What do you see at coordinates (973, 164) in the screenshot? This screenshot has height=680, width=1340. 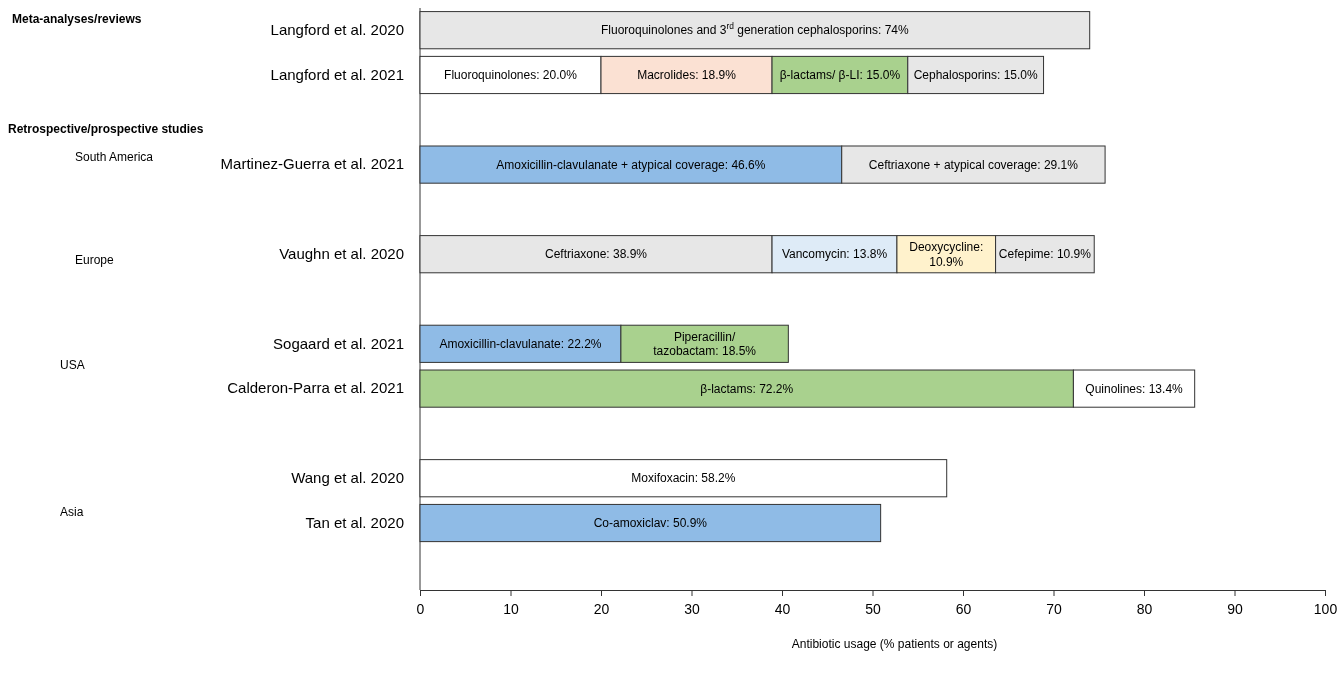 I see `data-label: Ceftriaxone + atypical coverage: 29.1%` at bounding box center [973, 164].